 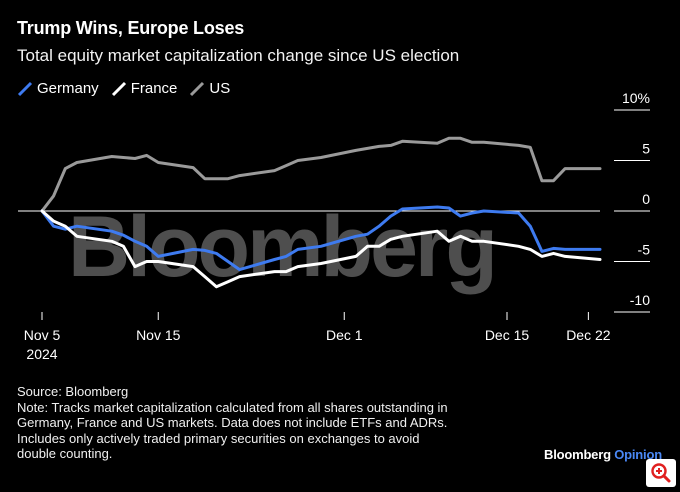 I want to click on bloomberg-watermark: Bloomberg, so click(x=281, y=247).